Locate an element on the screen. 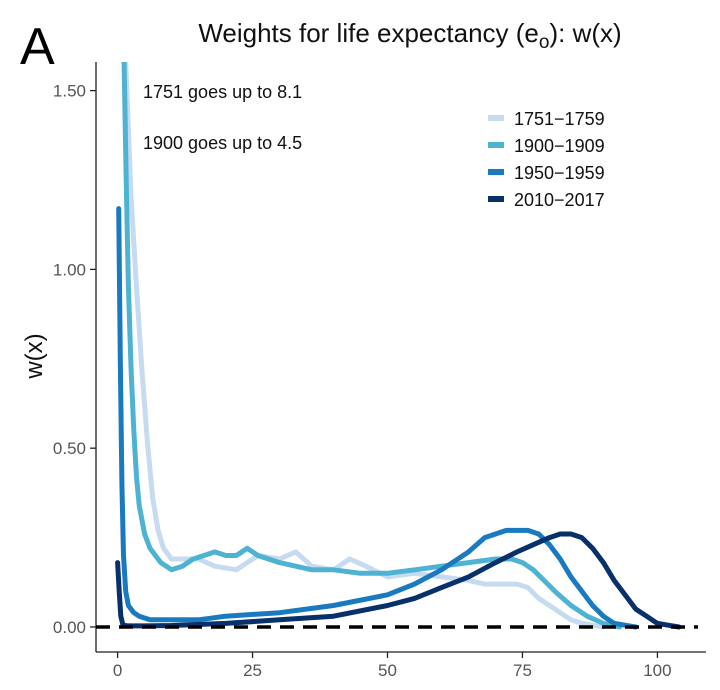  legend: 1751−1759 1900−1909 1950−1959 2010−2017 is located at coordinates (546, 159).